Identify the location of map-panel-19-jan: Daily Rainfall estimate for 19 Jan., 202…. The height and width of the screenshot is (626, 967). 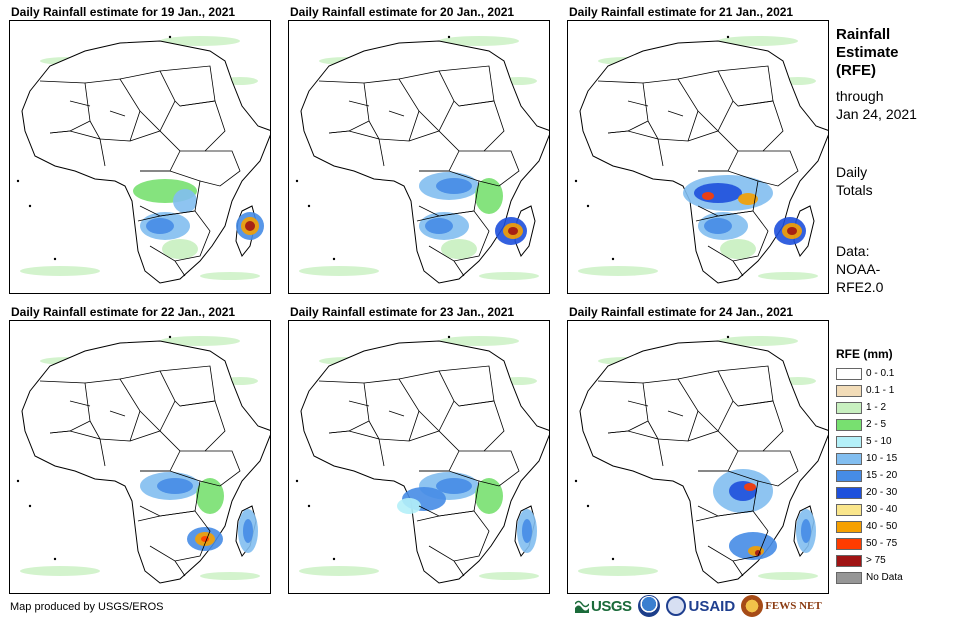
(140, 149).